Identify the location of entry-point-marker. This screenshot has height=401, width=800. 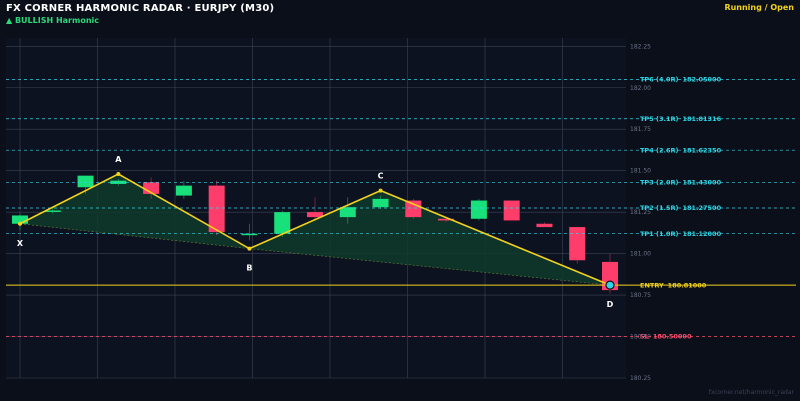
(610, 285).